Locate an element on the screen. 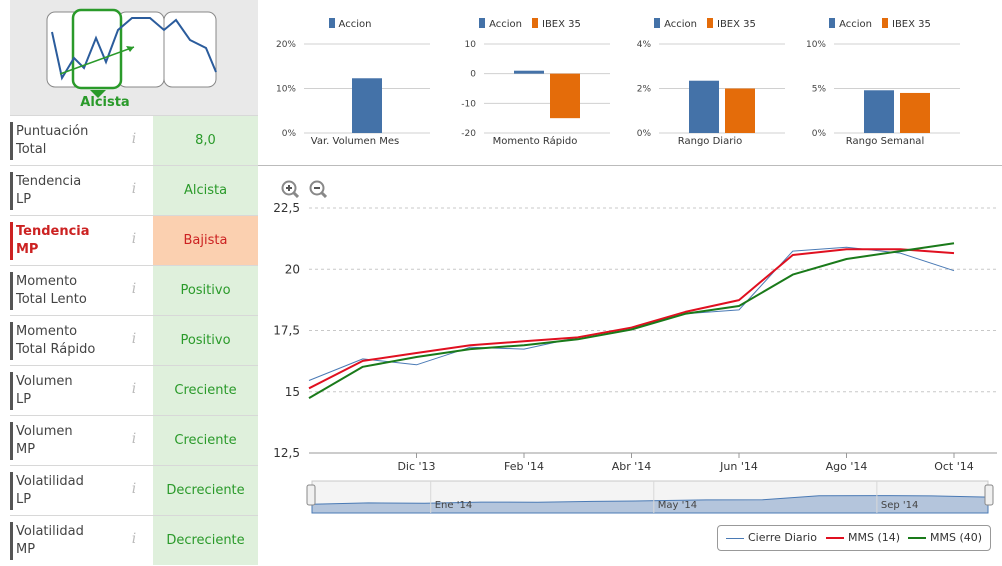 The height and width of the screenshot is (566, 1002). legend-item-mms14: MMS (14) is located at coordinates (863, 538).